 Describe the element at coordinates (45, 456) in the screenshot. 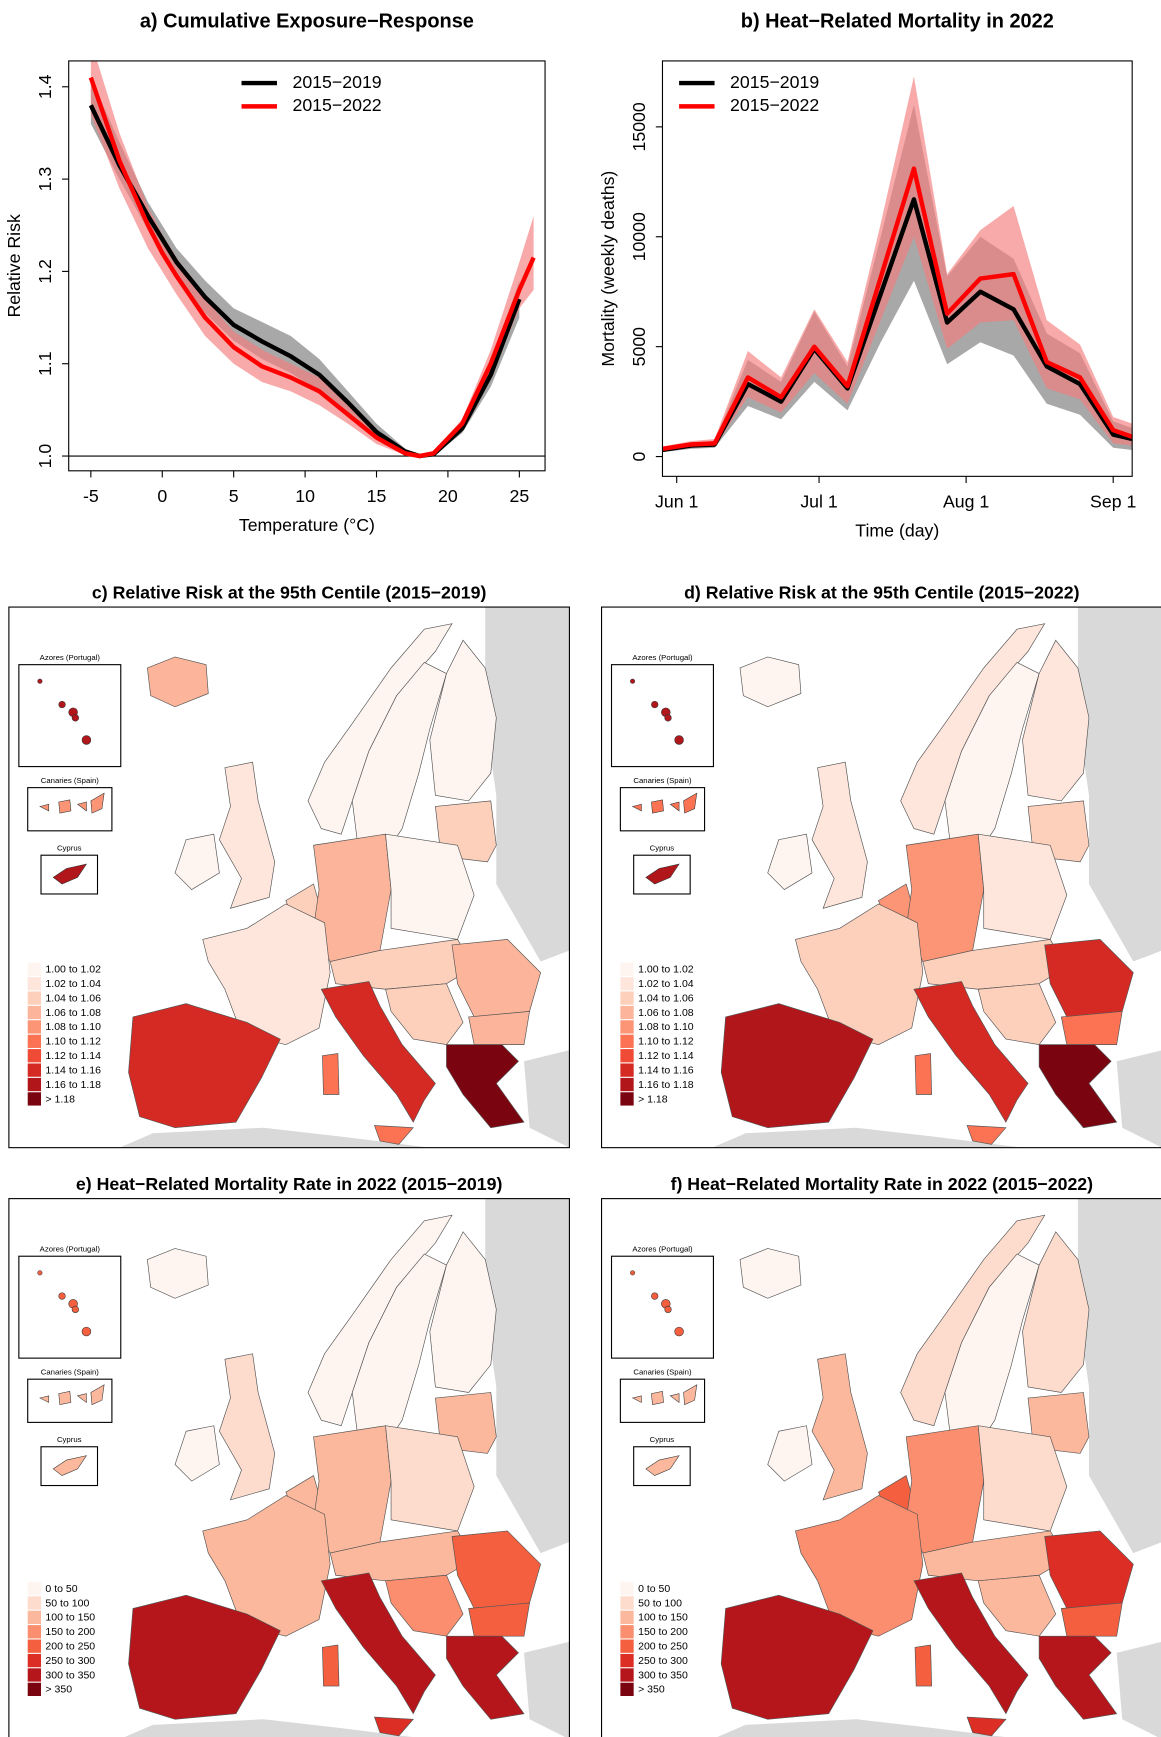

I see `y-tick-label: 1.0` at that location.